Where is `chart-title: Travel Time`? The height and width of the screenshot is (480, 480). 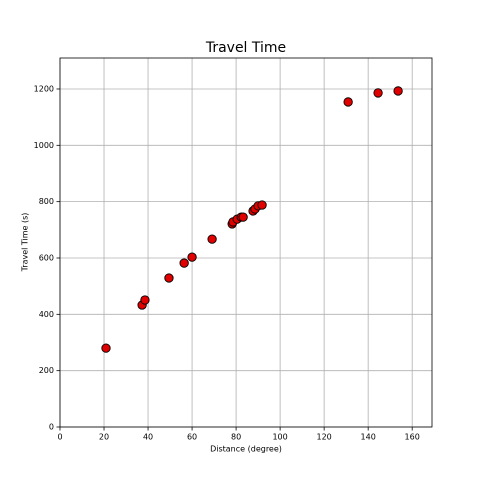 chart-title: Travel Time is located at coordinates (245, 48).